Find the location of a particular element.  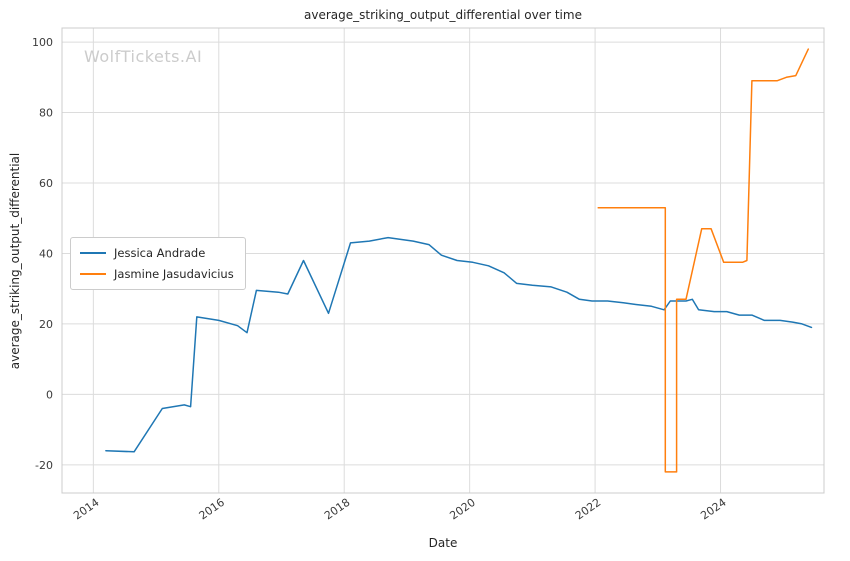

legend-label: Jasmine Jasudavicius is located at coordinates (174, 274).